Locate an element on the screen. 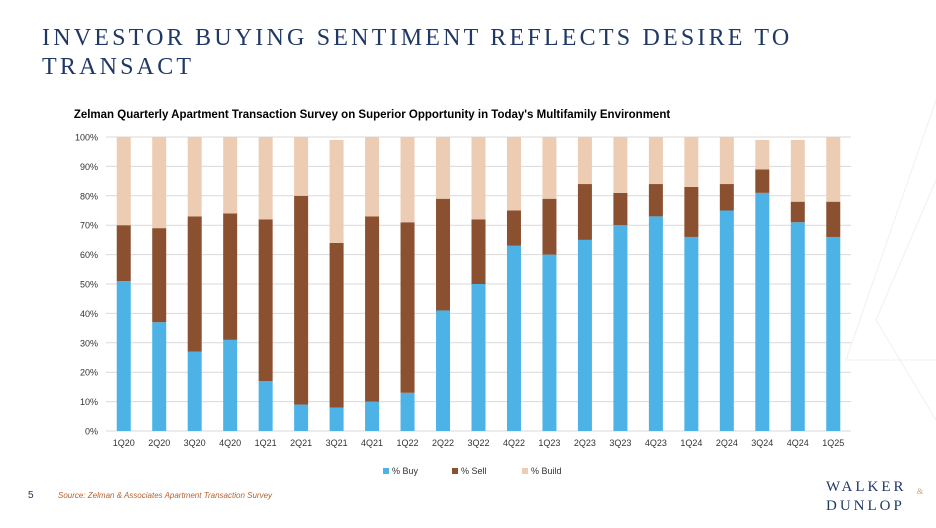 The image size is (936, 528). bar-sell-1q24 is located at coordinates (691, 211).